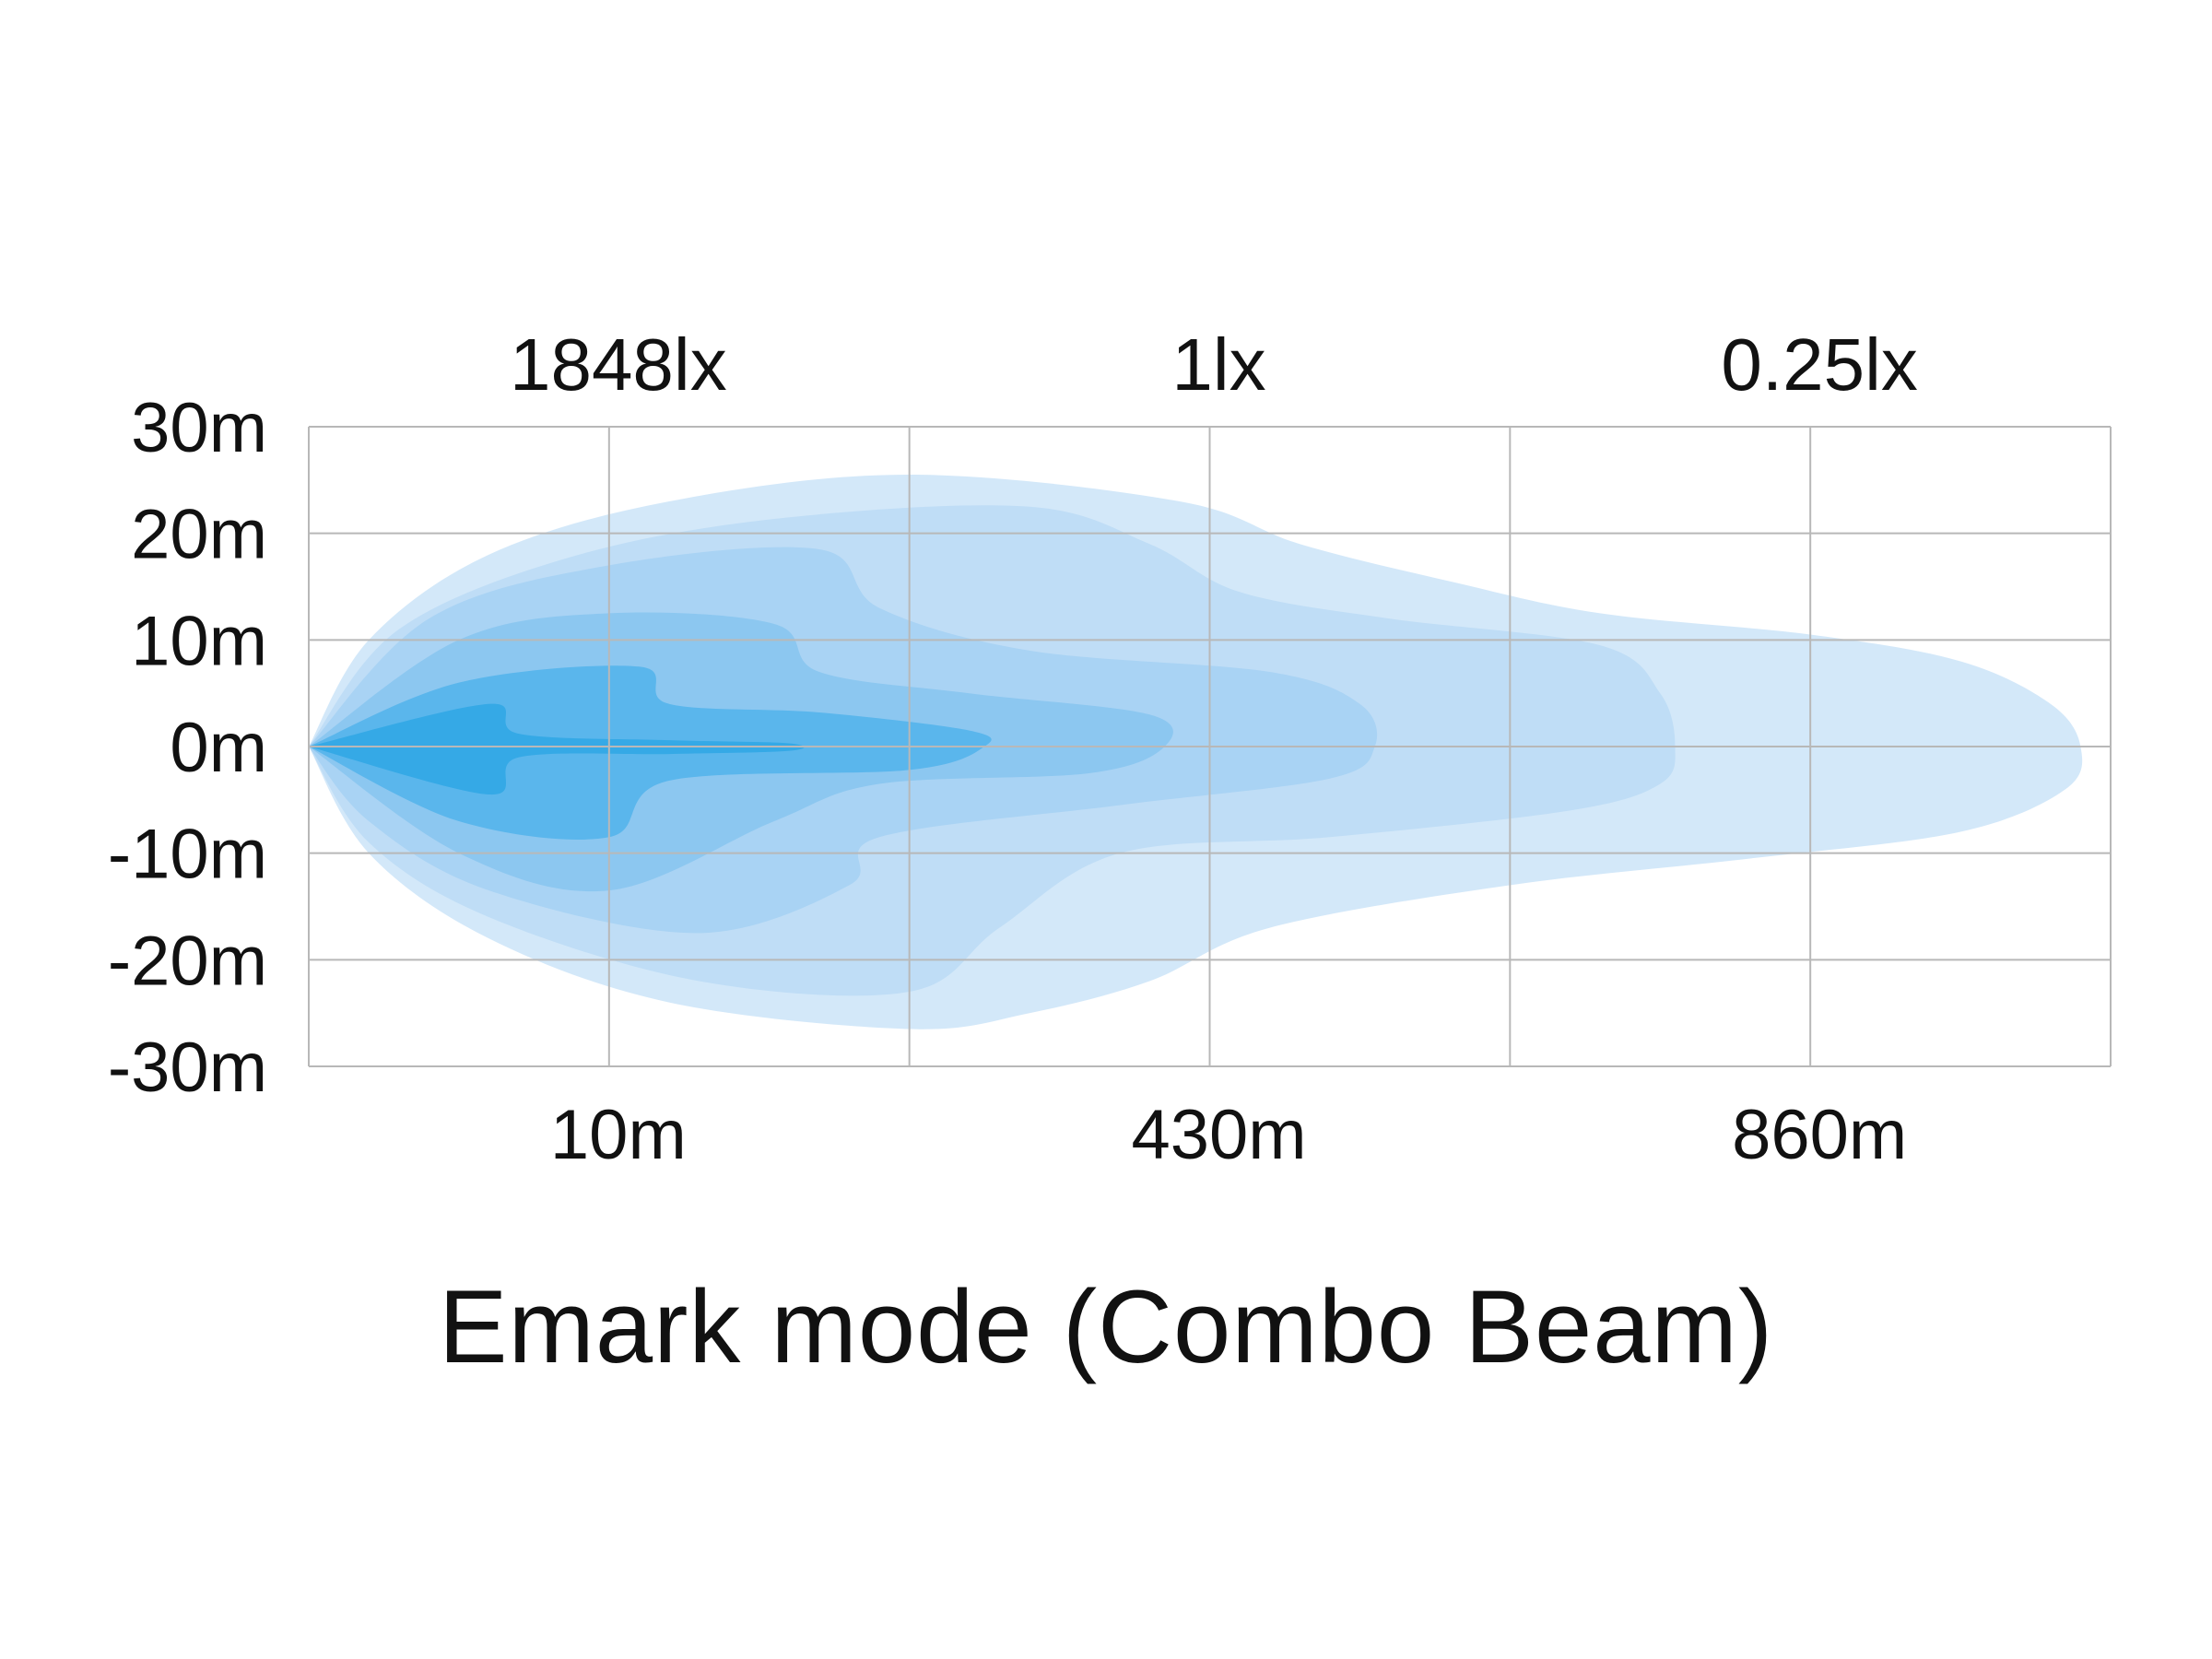 The width and height of the screenshot is (2212, 1659). Describe the element at coordinates (187, 855) in the screenshot. I see `y-tick-label: -10m` at that location.